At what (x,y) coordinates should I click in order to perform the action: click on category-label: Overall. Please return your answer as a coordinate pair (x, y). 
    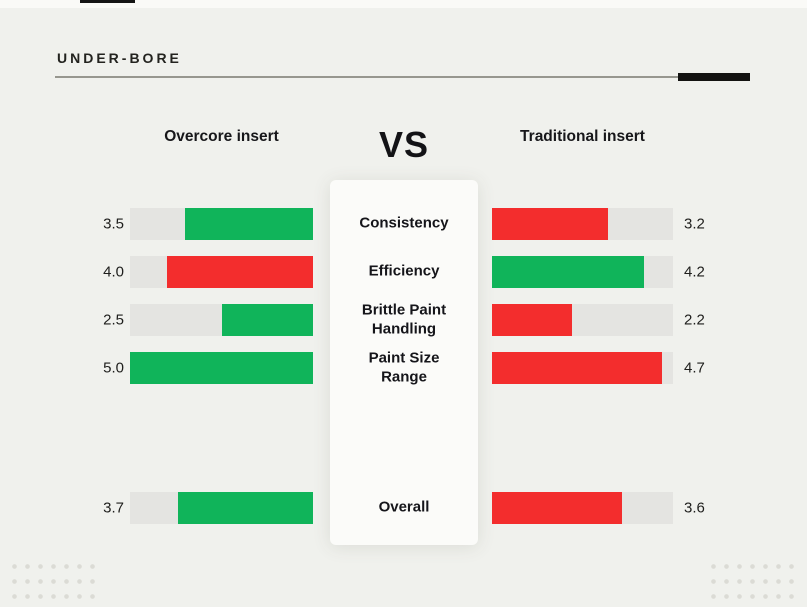
    Looking at the image, I should click on (404, 507).